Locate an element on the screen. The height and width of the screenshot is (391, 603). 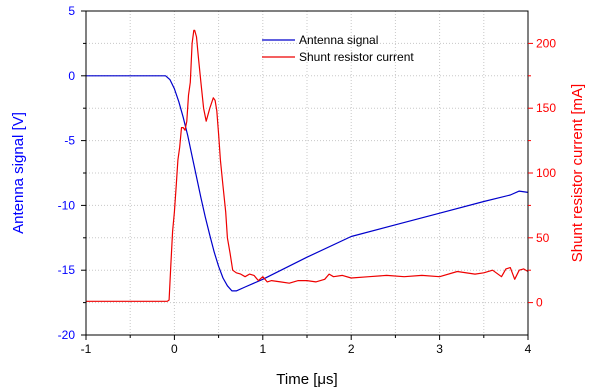
x-tick-label: 4 is located at coordinates (528, 349).